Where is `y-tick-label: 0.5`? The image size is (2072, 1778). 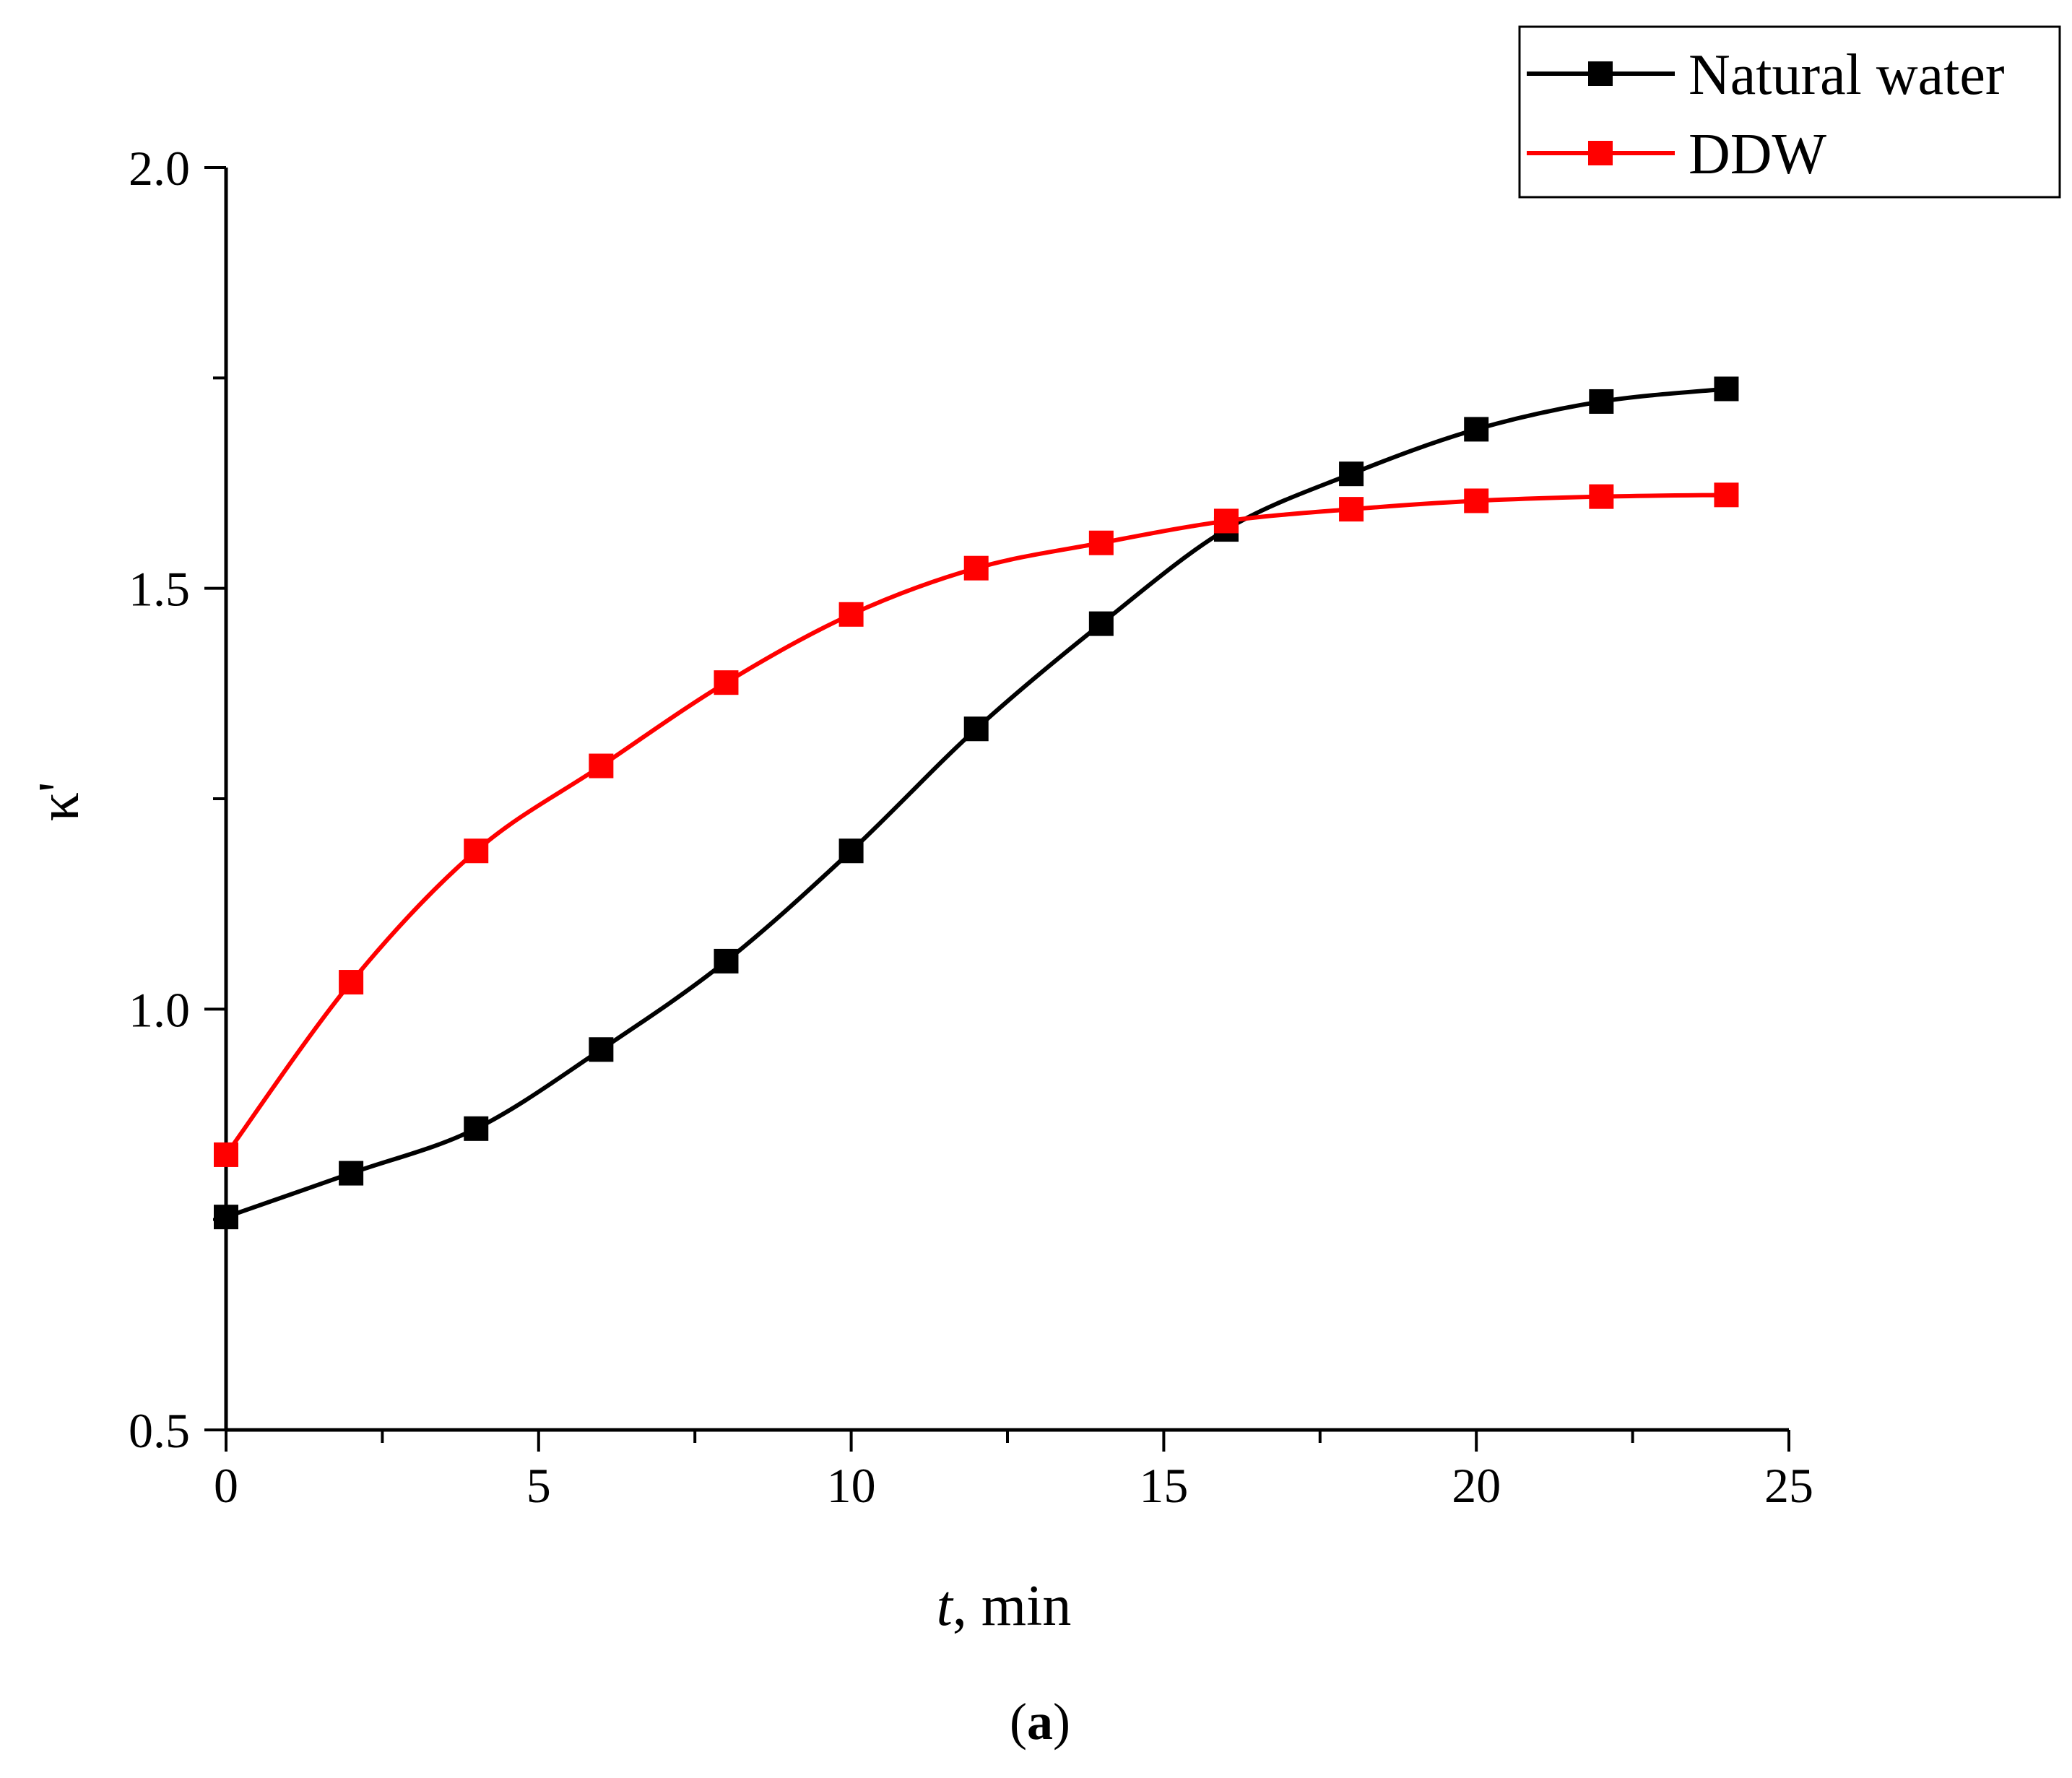 y-tick-label: 0.5 is located at coordinates (160, 1430).